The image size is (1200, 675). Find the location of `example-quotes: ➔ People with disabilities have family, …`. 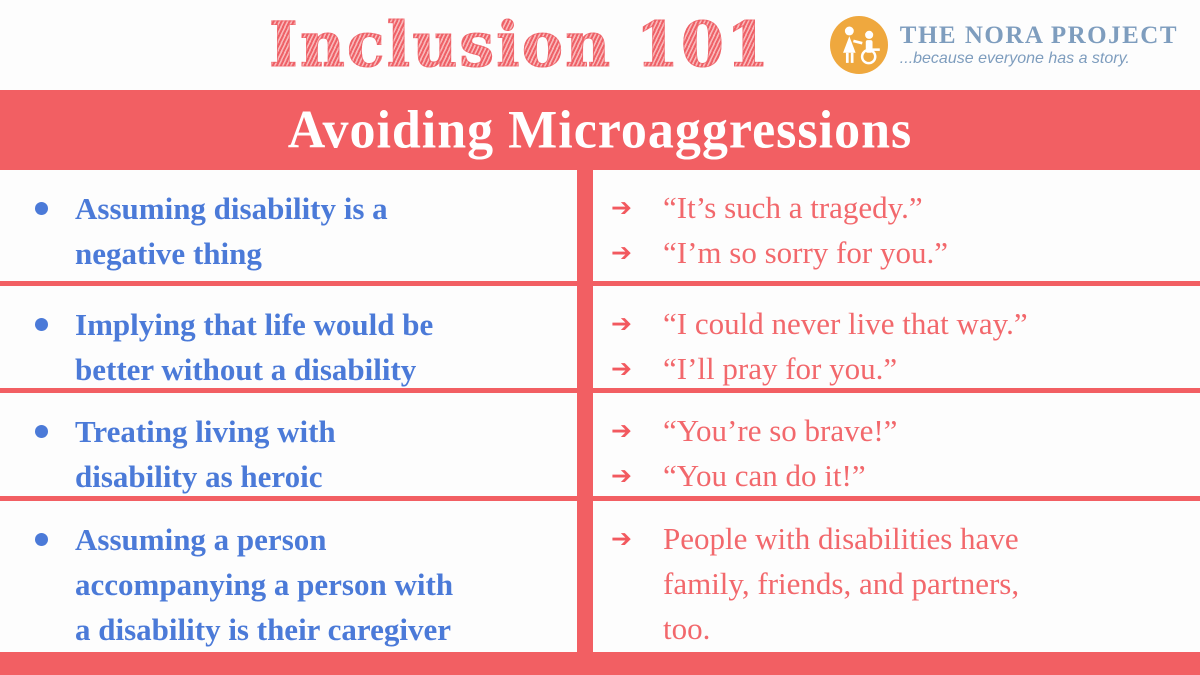

example-quotes: ➔ People with disabilities have family, … is located at coordinates (896, 576).